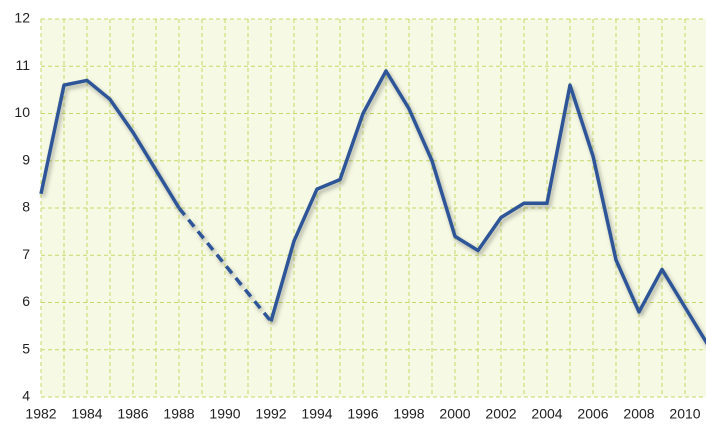 This screenshot has width=706, height=426. Describe the element at coordinates (408, 414) in the screenshot. I see `x-tick-label: 1998` at that location.